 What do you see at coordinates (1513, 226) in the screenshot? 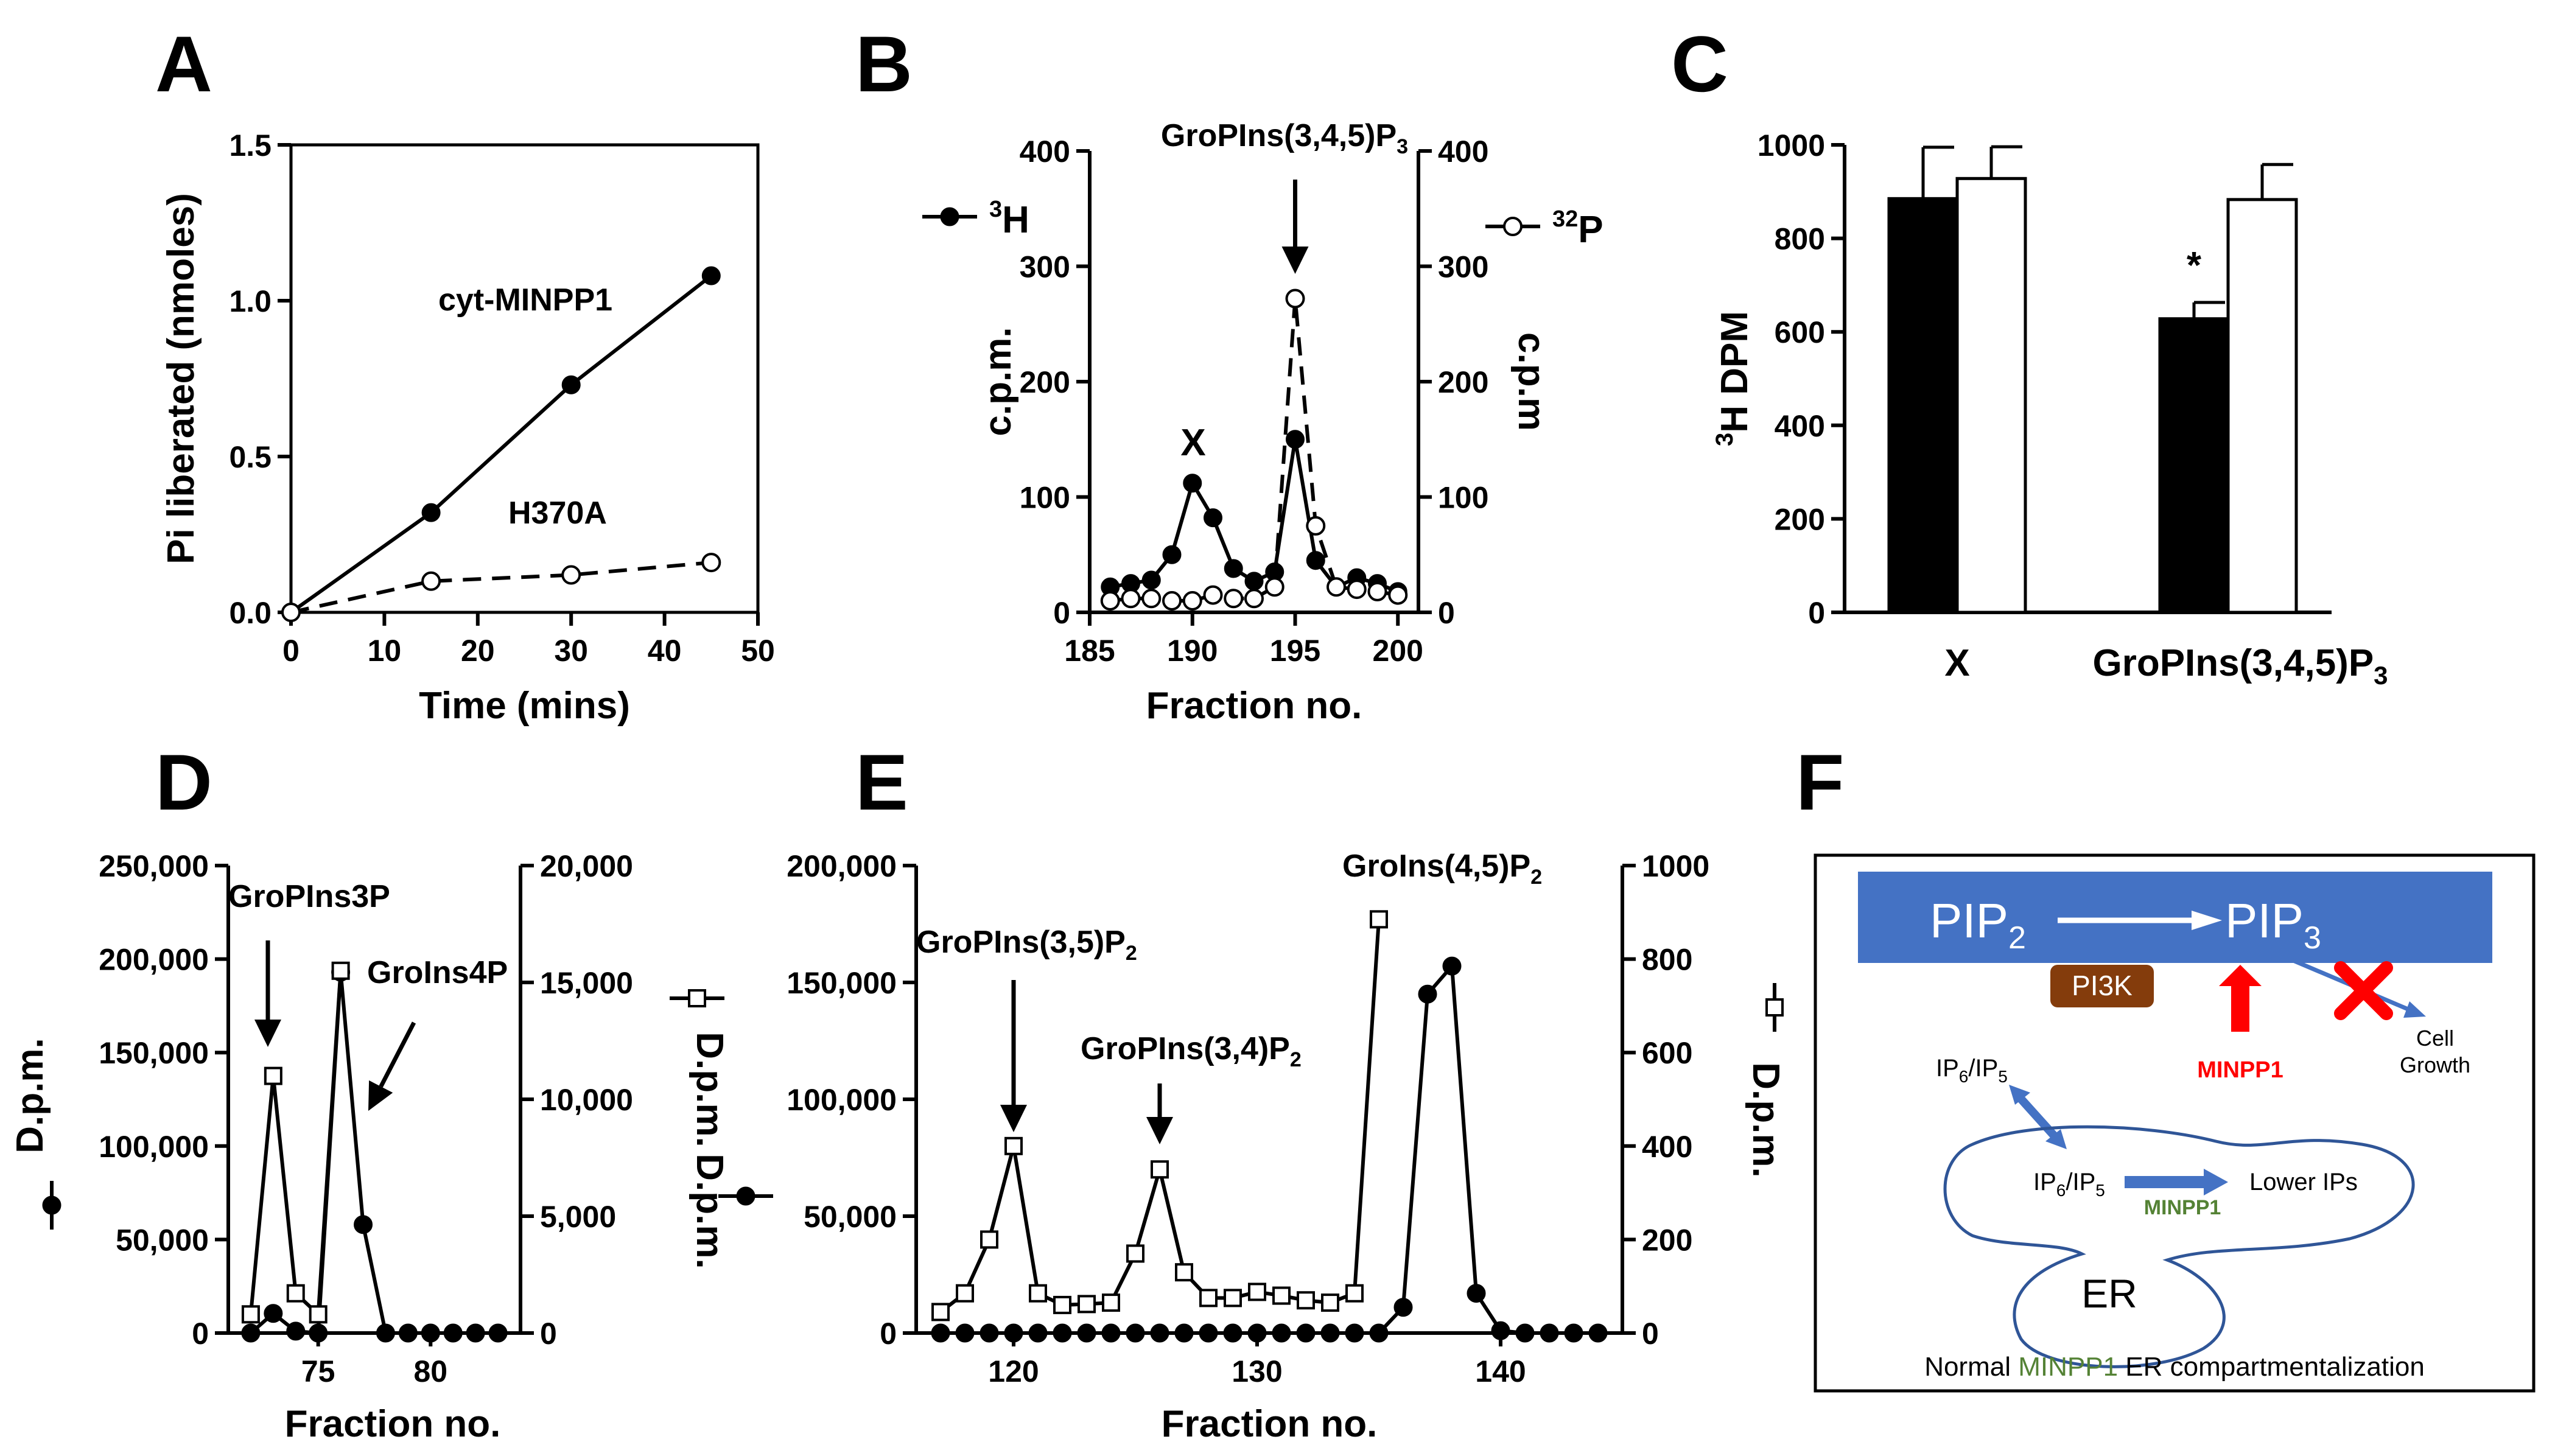
I see `panel-b-legend-32p-marker` at bounding box center [1513, 226].